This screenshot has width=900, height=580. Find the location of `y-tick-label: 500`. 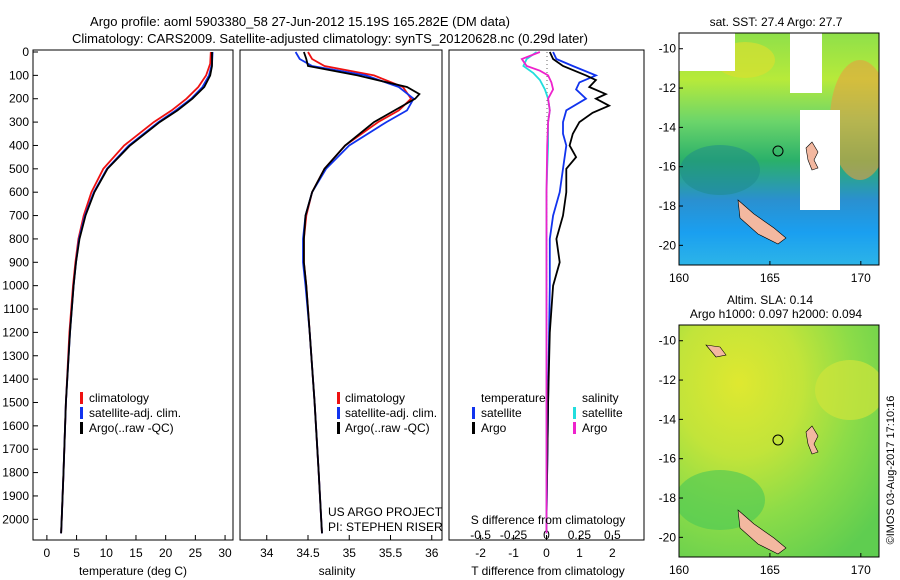

y-tick-label: 500 is located at coordinates (19, 169).